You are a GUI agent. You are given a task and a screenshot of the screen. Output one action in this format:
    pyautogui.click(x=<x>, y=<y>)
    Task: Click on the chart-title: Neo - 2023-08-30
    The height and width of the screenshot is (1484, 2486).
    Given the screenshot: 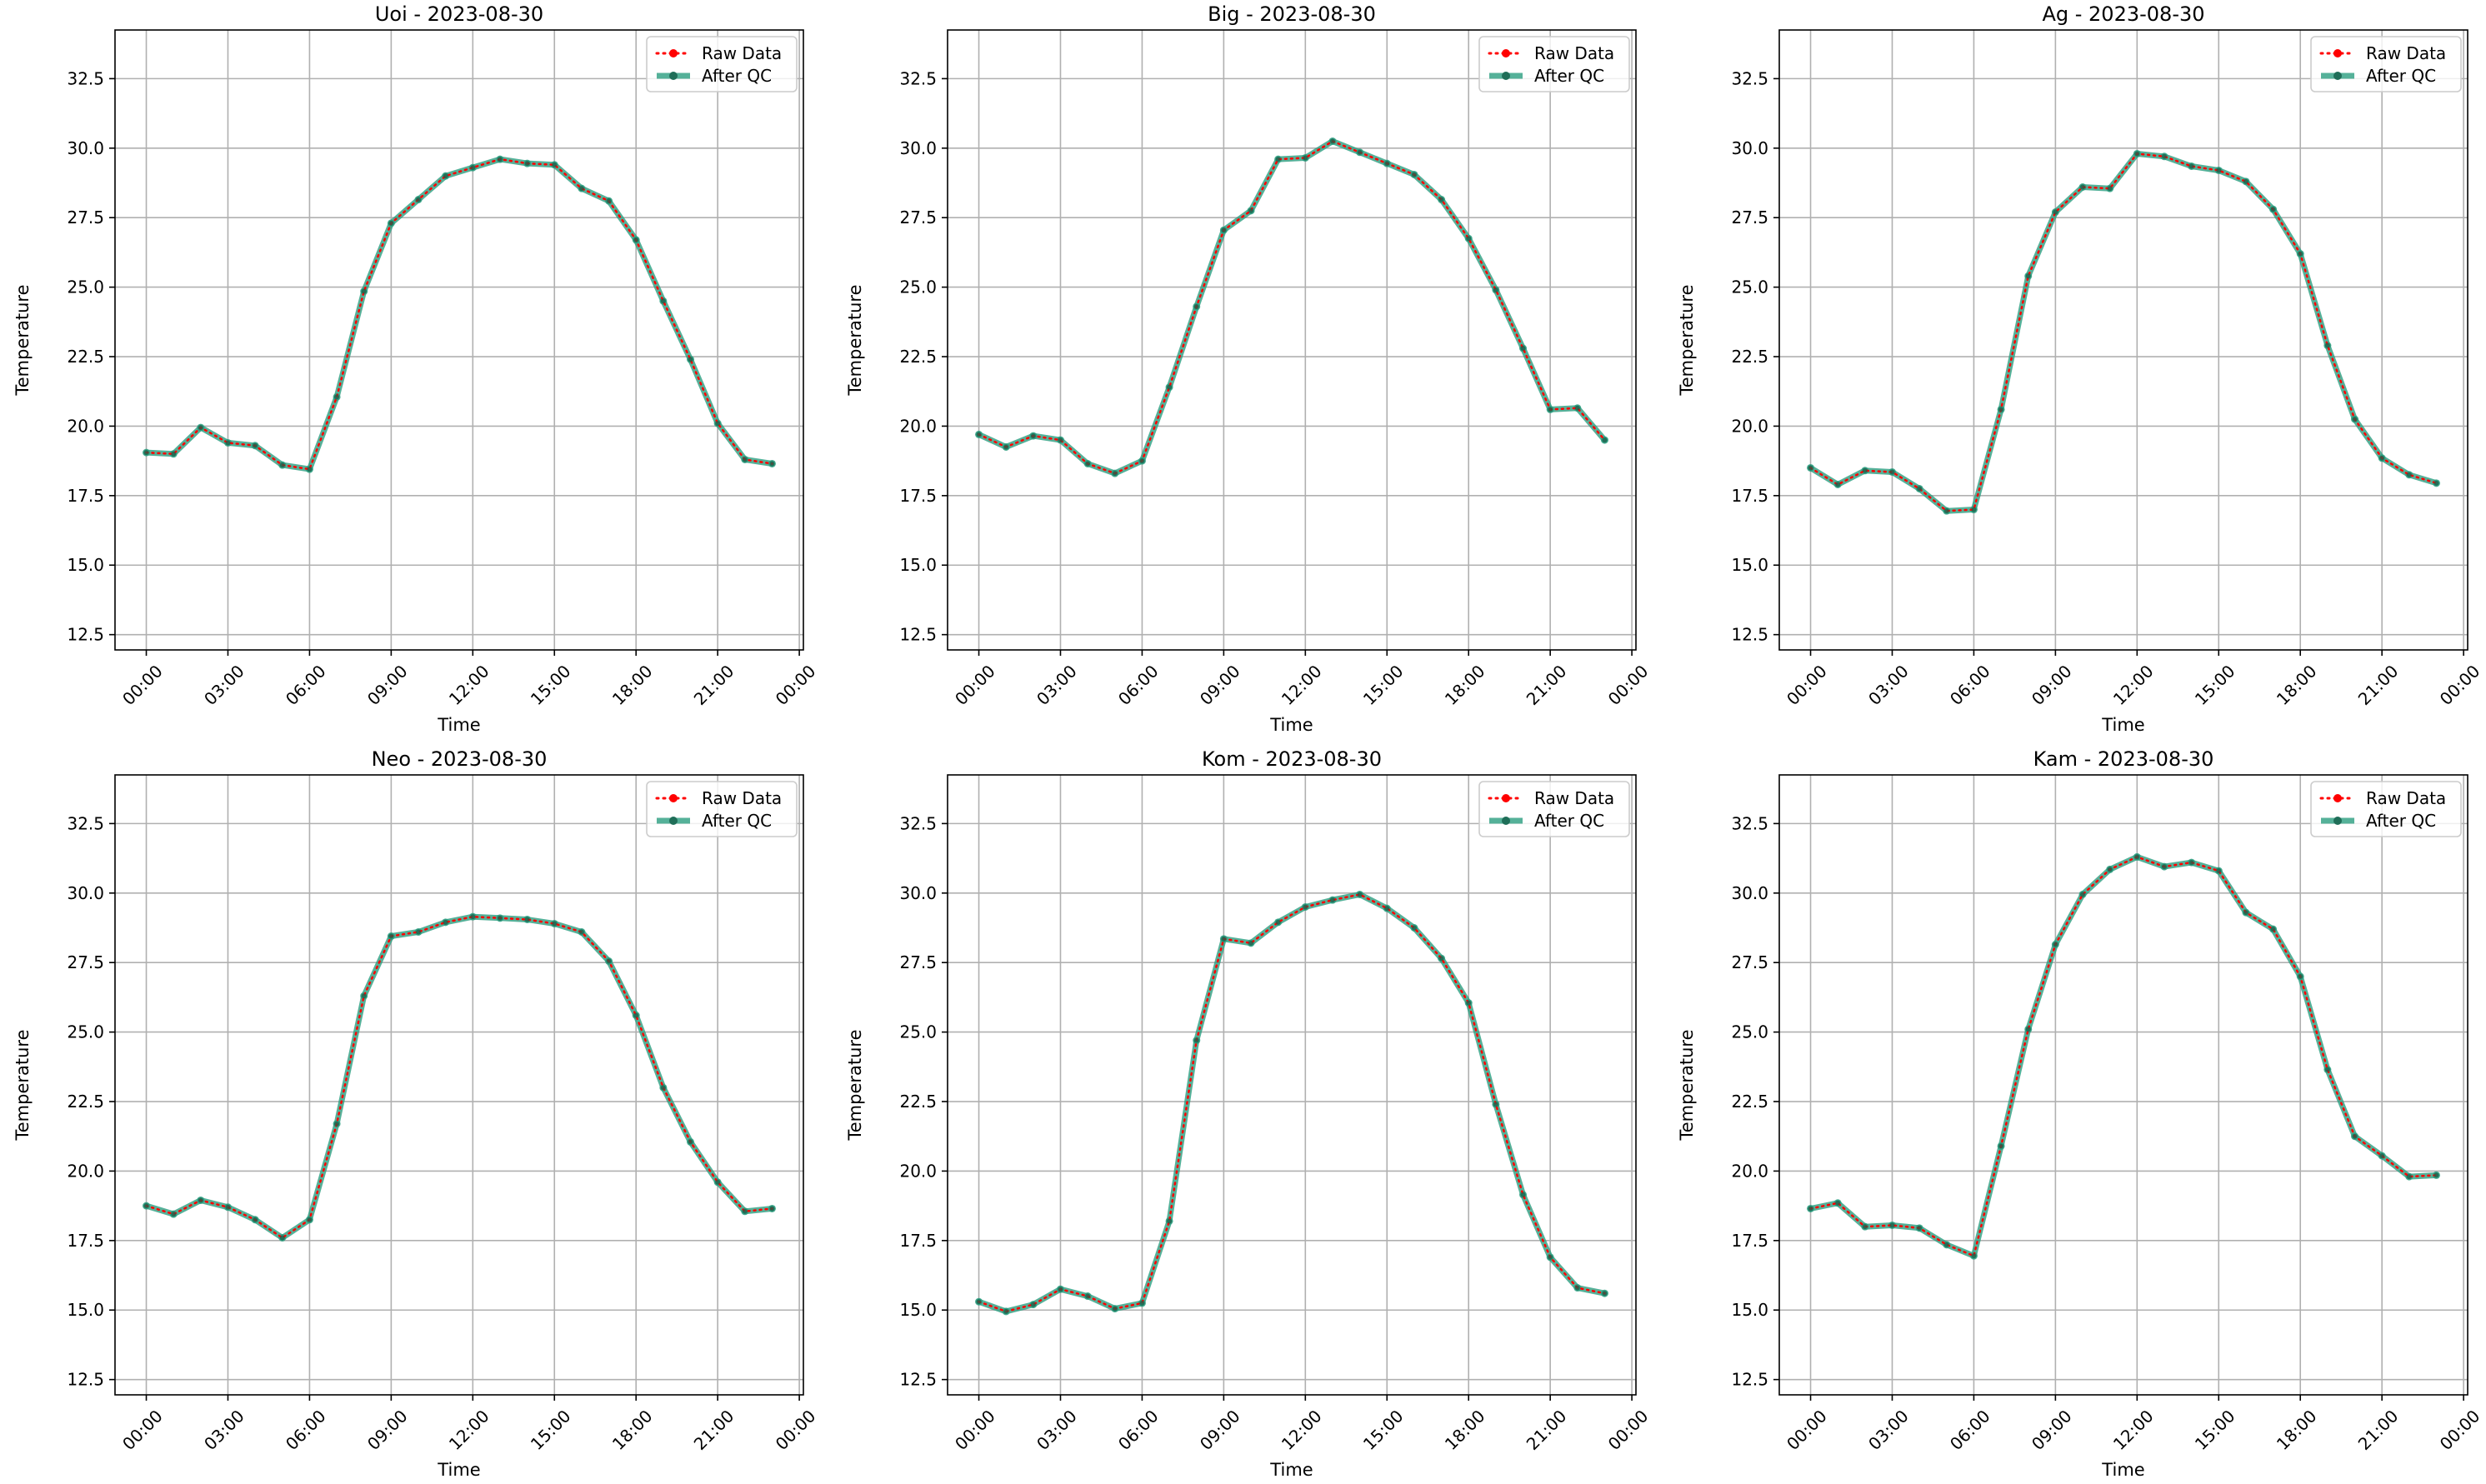 What is the action you would take?
    pyautogui.click(x=460, y=759)
    